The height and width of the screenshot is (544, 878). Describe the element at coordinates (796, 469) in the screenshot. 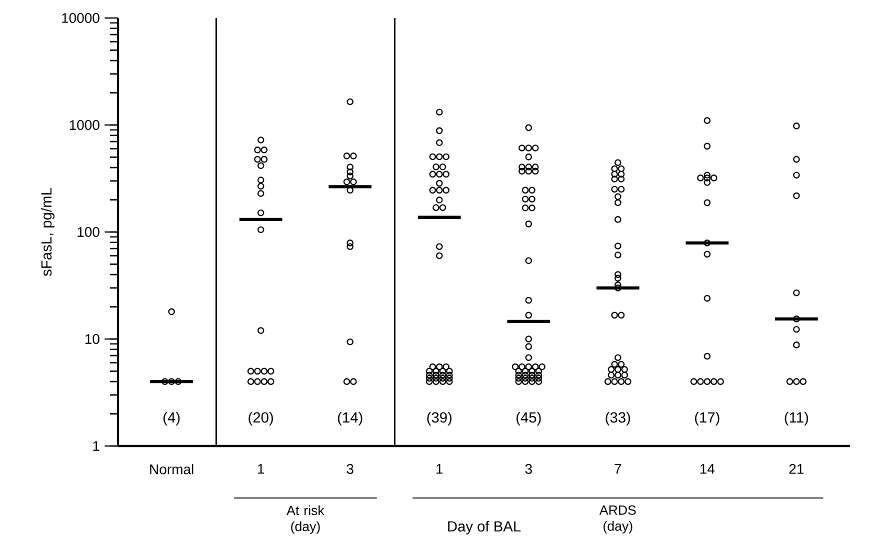

I see `x-tick-label: 21` at that location.